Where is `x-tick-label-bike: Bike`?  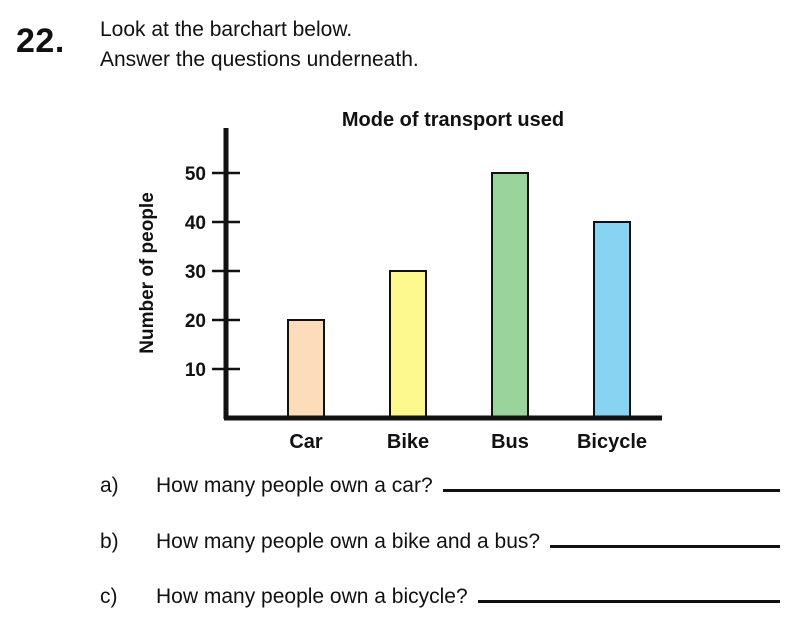 x-tick-label-bike: Bike is located at coordinates (408, 442).